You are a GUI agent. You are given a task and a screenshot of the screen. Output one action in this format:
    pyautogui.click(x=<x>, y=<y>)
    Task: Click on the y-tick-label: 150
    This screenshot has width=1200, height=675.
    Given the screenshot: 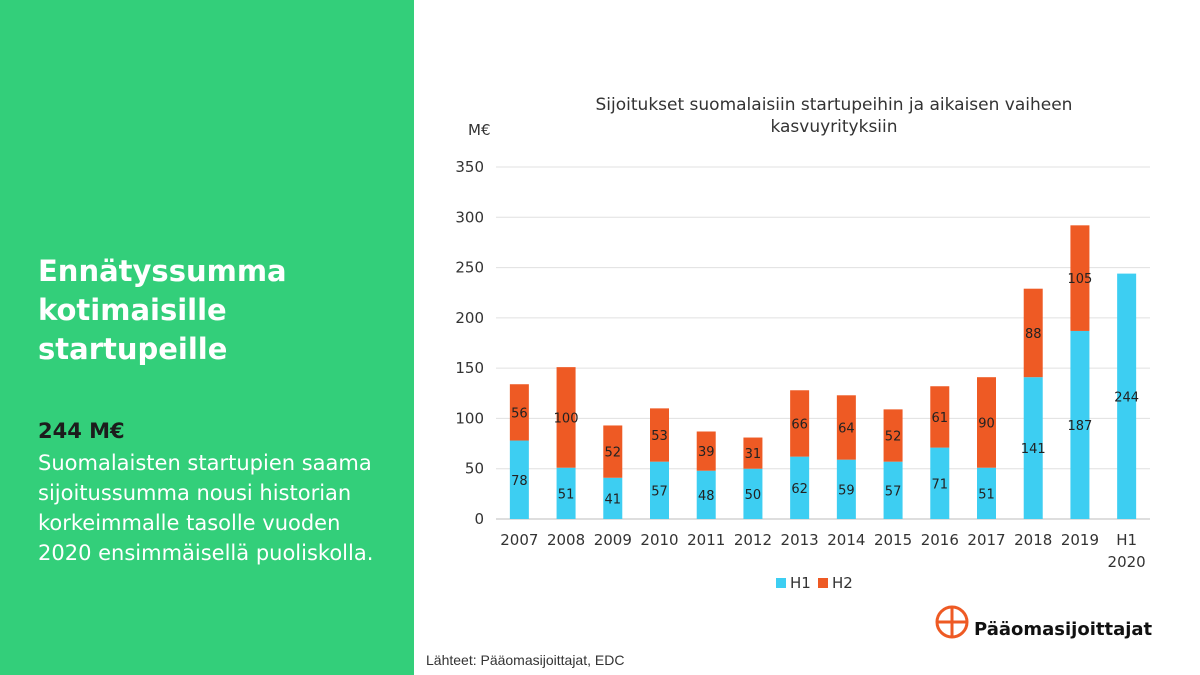 What is the action you would take?
    pyautogui.click(x=469, y=368)
    